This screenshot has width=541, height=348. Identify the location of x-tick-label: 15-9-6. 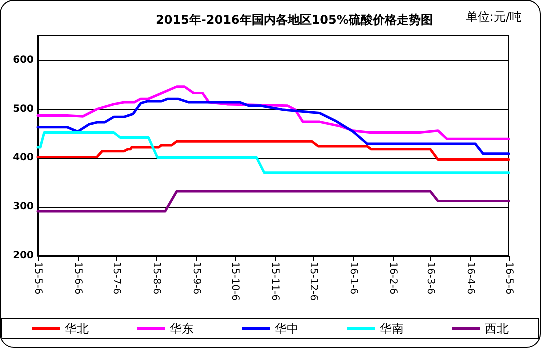
(196, 278).